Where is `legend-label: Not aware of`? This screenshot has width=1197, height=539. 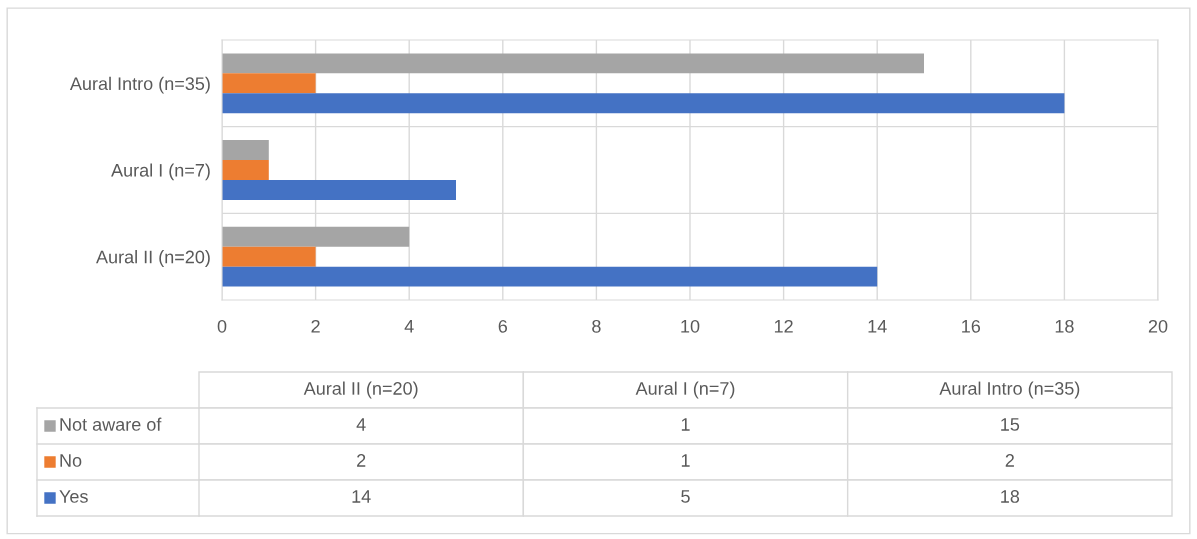
legend-label: Not aware of is located at coordinates (111, 424).